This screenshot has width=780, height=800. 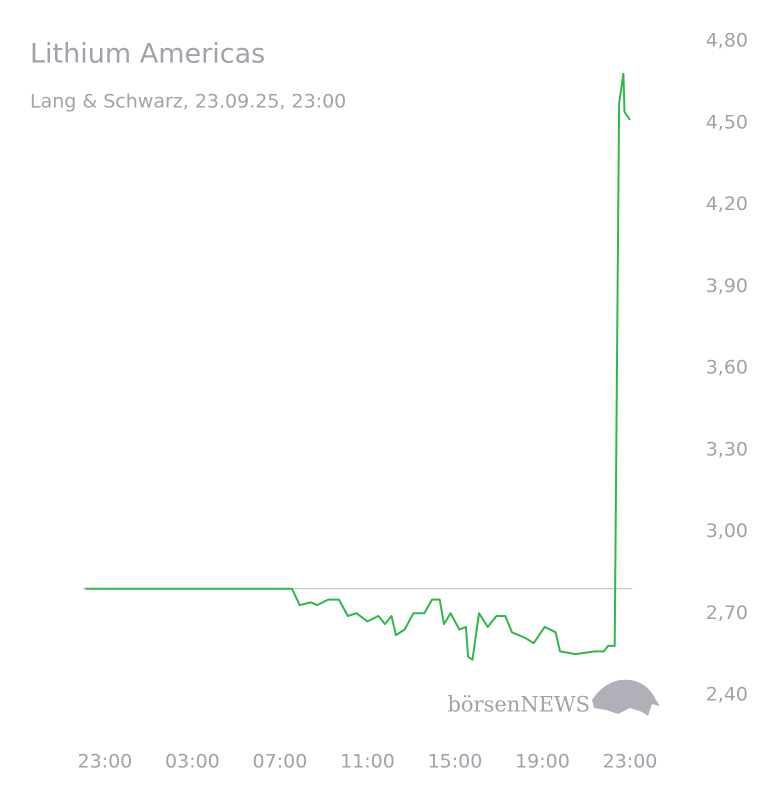 I want to click on y-tick-label: 3,60, so click(x=727, y=368).